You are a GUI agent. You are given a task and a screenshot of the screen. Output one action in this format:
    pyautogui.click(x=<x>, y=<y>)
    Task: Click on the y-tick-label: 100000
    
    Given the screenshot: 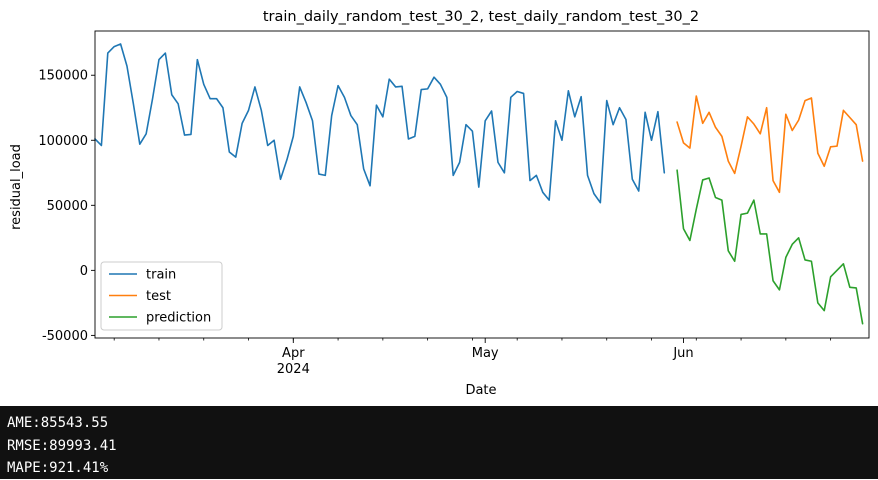 What is the action you would take?
    pyautogui.click(x=63, y=141)
    